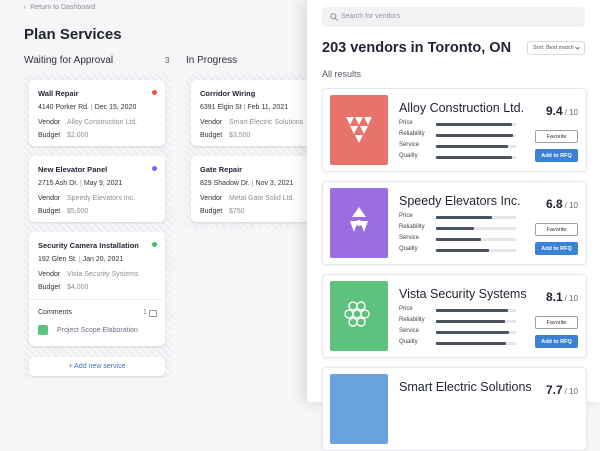  I want to click on budget-value: $2,000, so click(78, 135).